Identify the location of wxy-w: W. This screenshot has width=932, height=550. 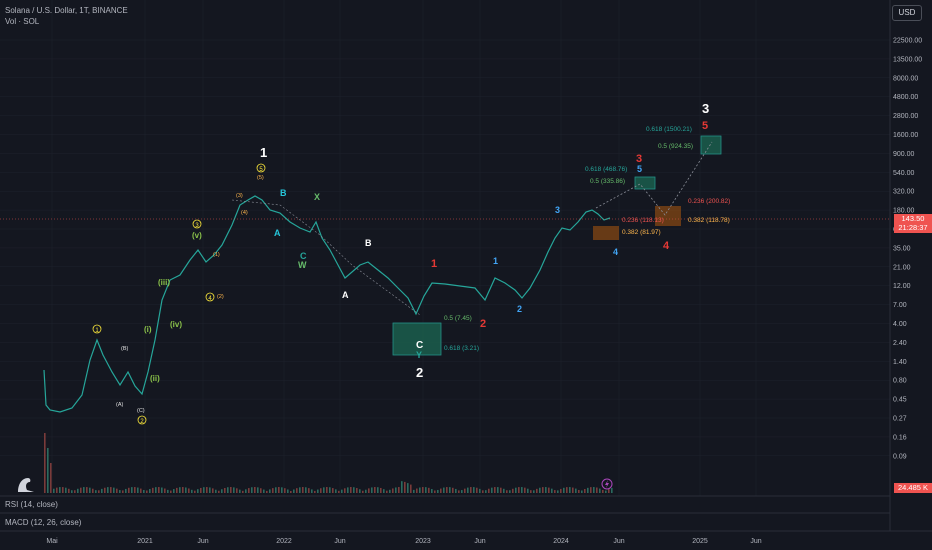
(302, 265).